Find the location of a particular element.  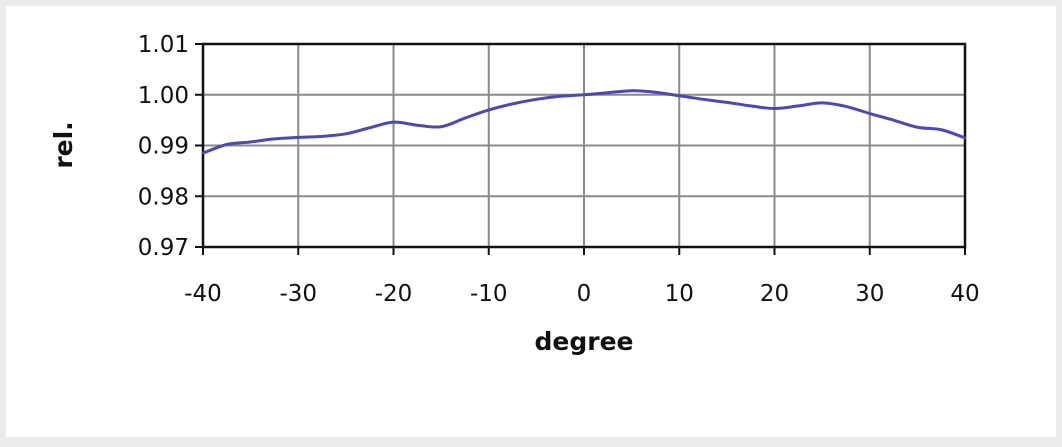

x-tick-label: 20 is located at coordinates (774, 294).